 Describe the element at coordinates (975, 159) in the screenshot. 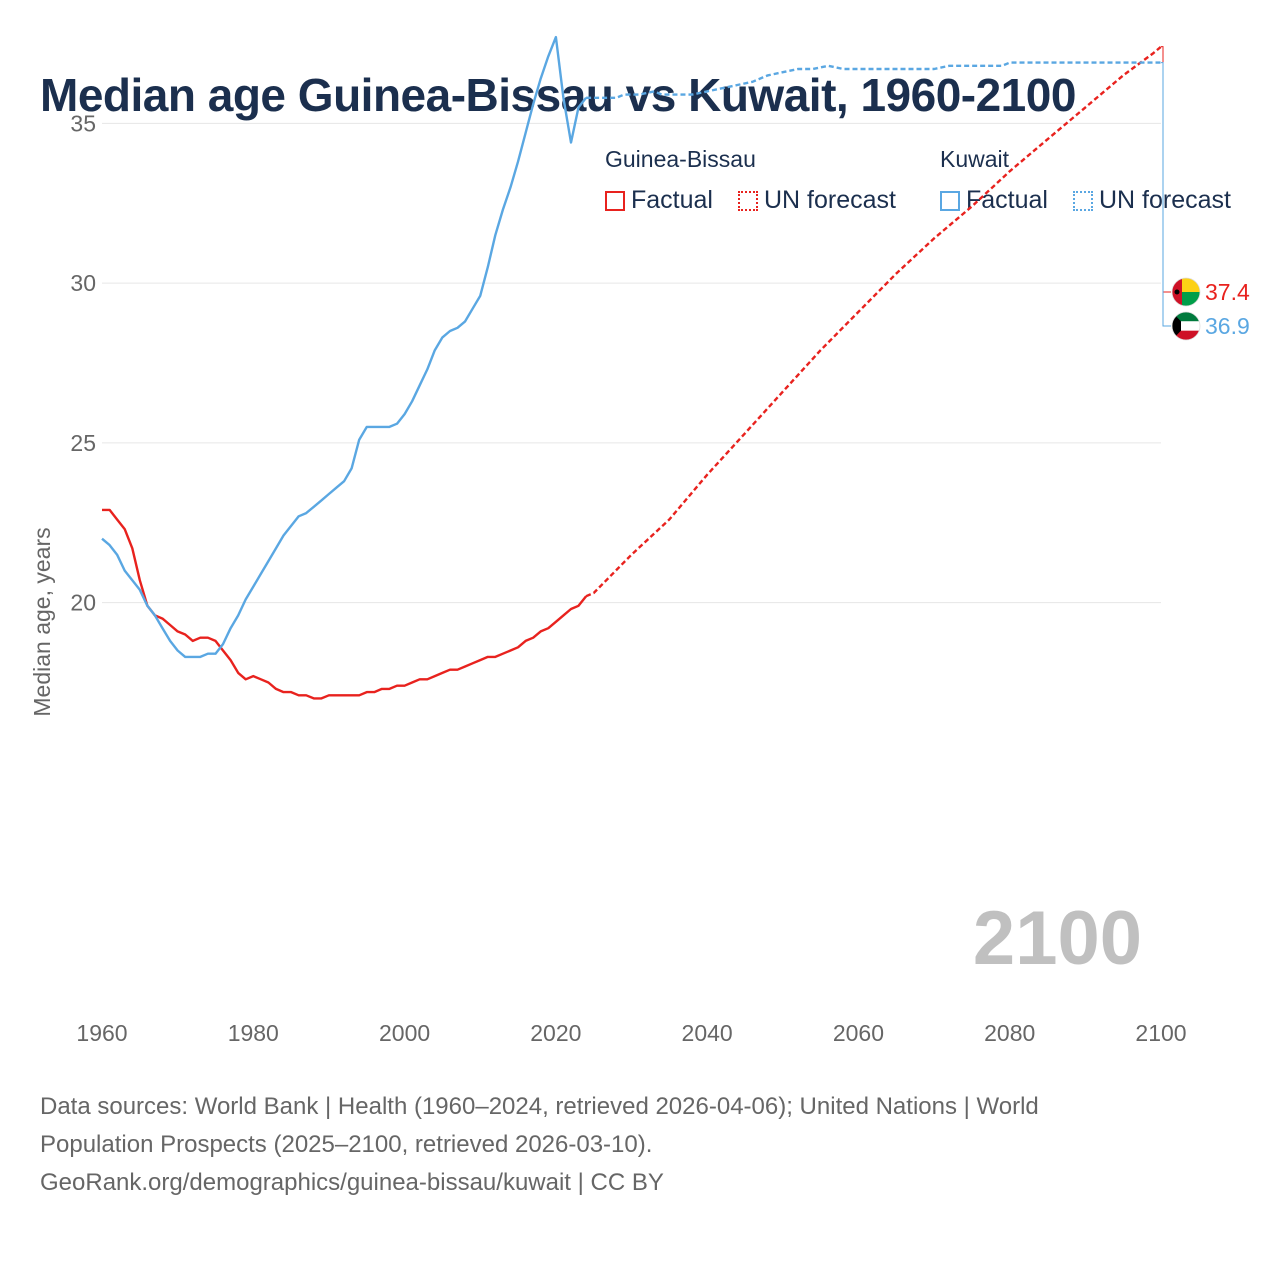

I see `legend-title-kuwait: Kuwait` at that location.